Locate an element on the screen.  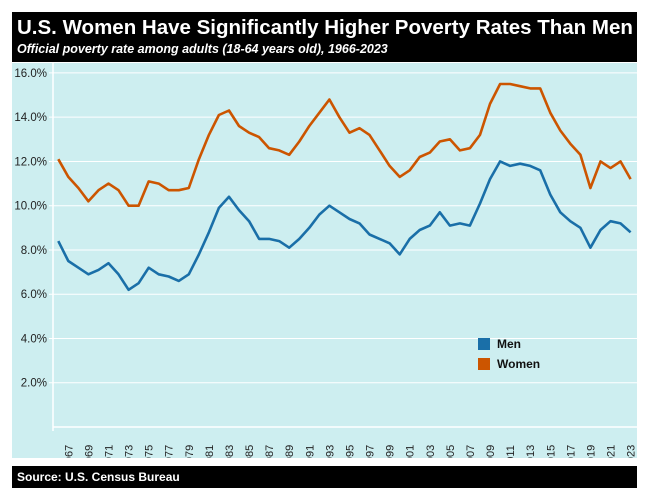
x-tick-label: 2019 is located at coordinates (591, 451).